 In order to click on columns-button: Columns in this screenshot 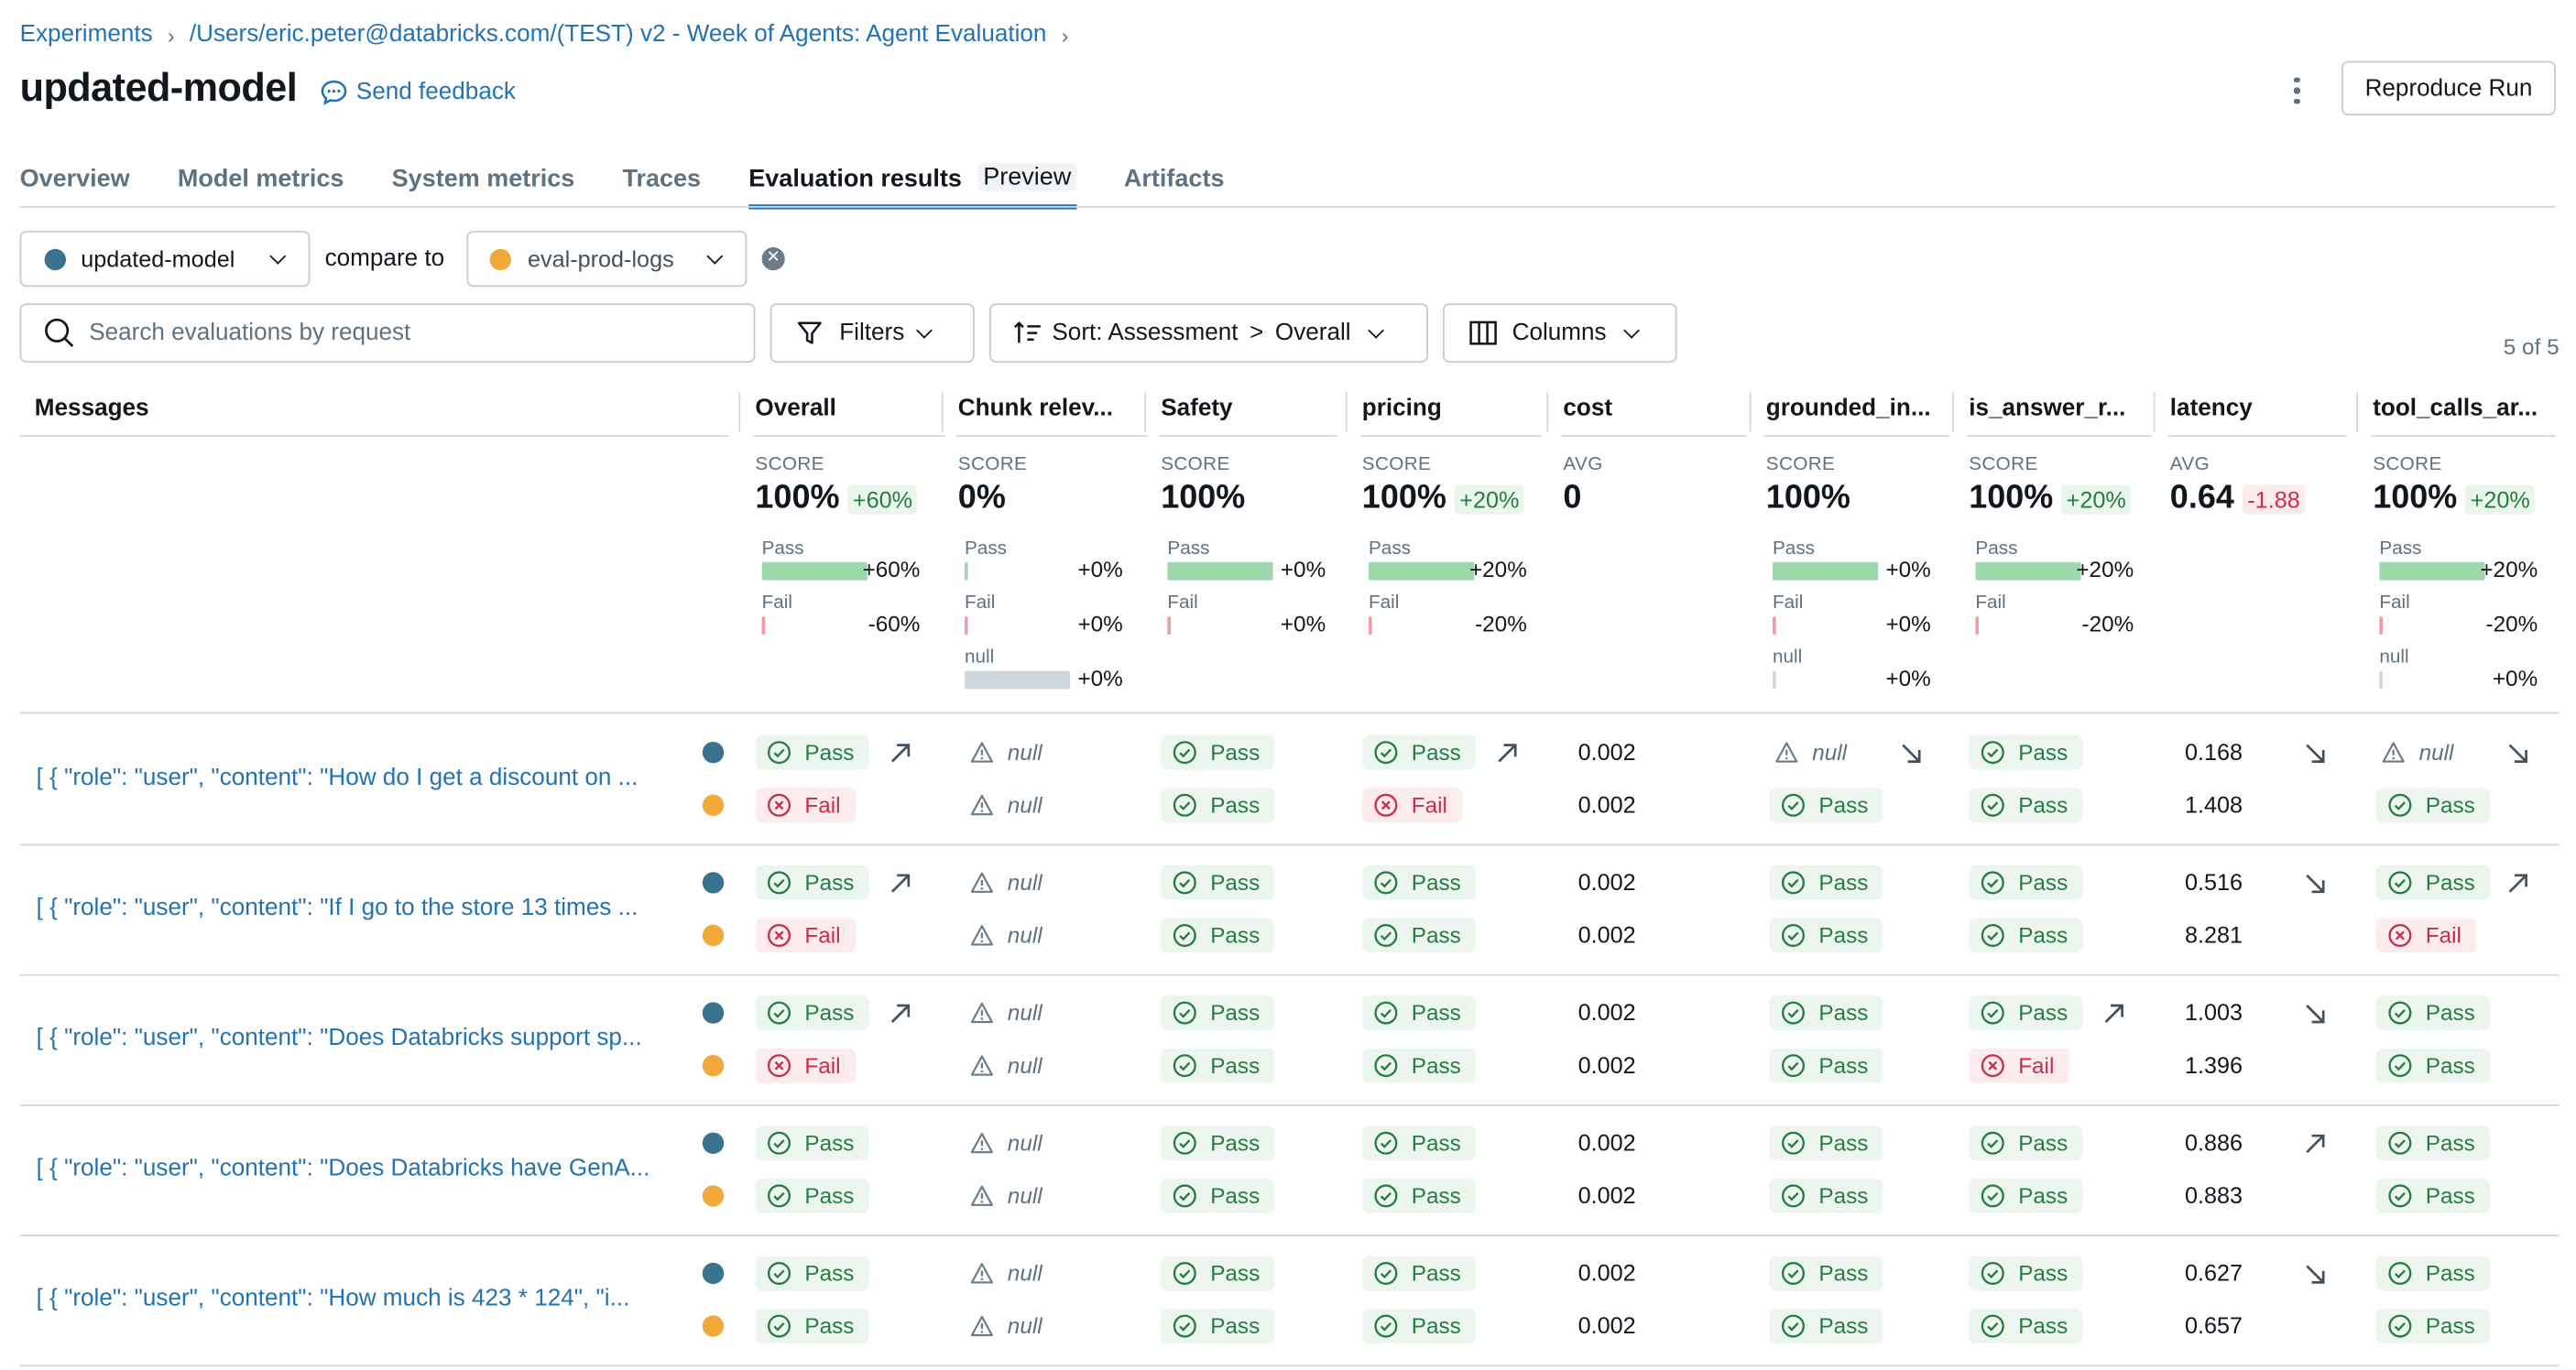, I will do `click(1560, 333)`.